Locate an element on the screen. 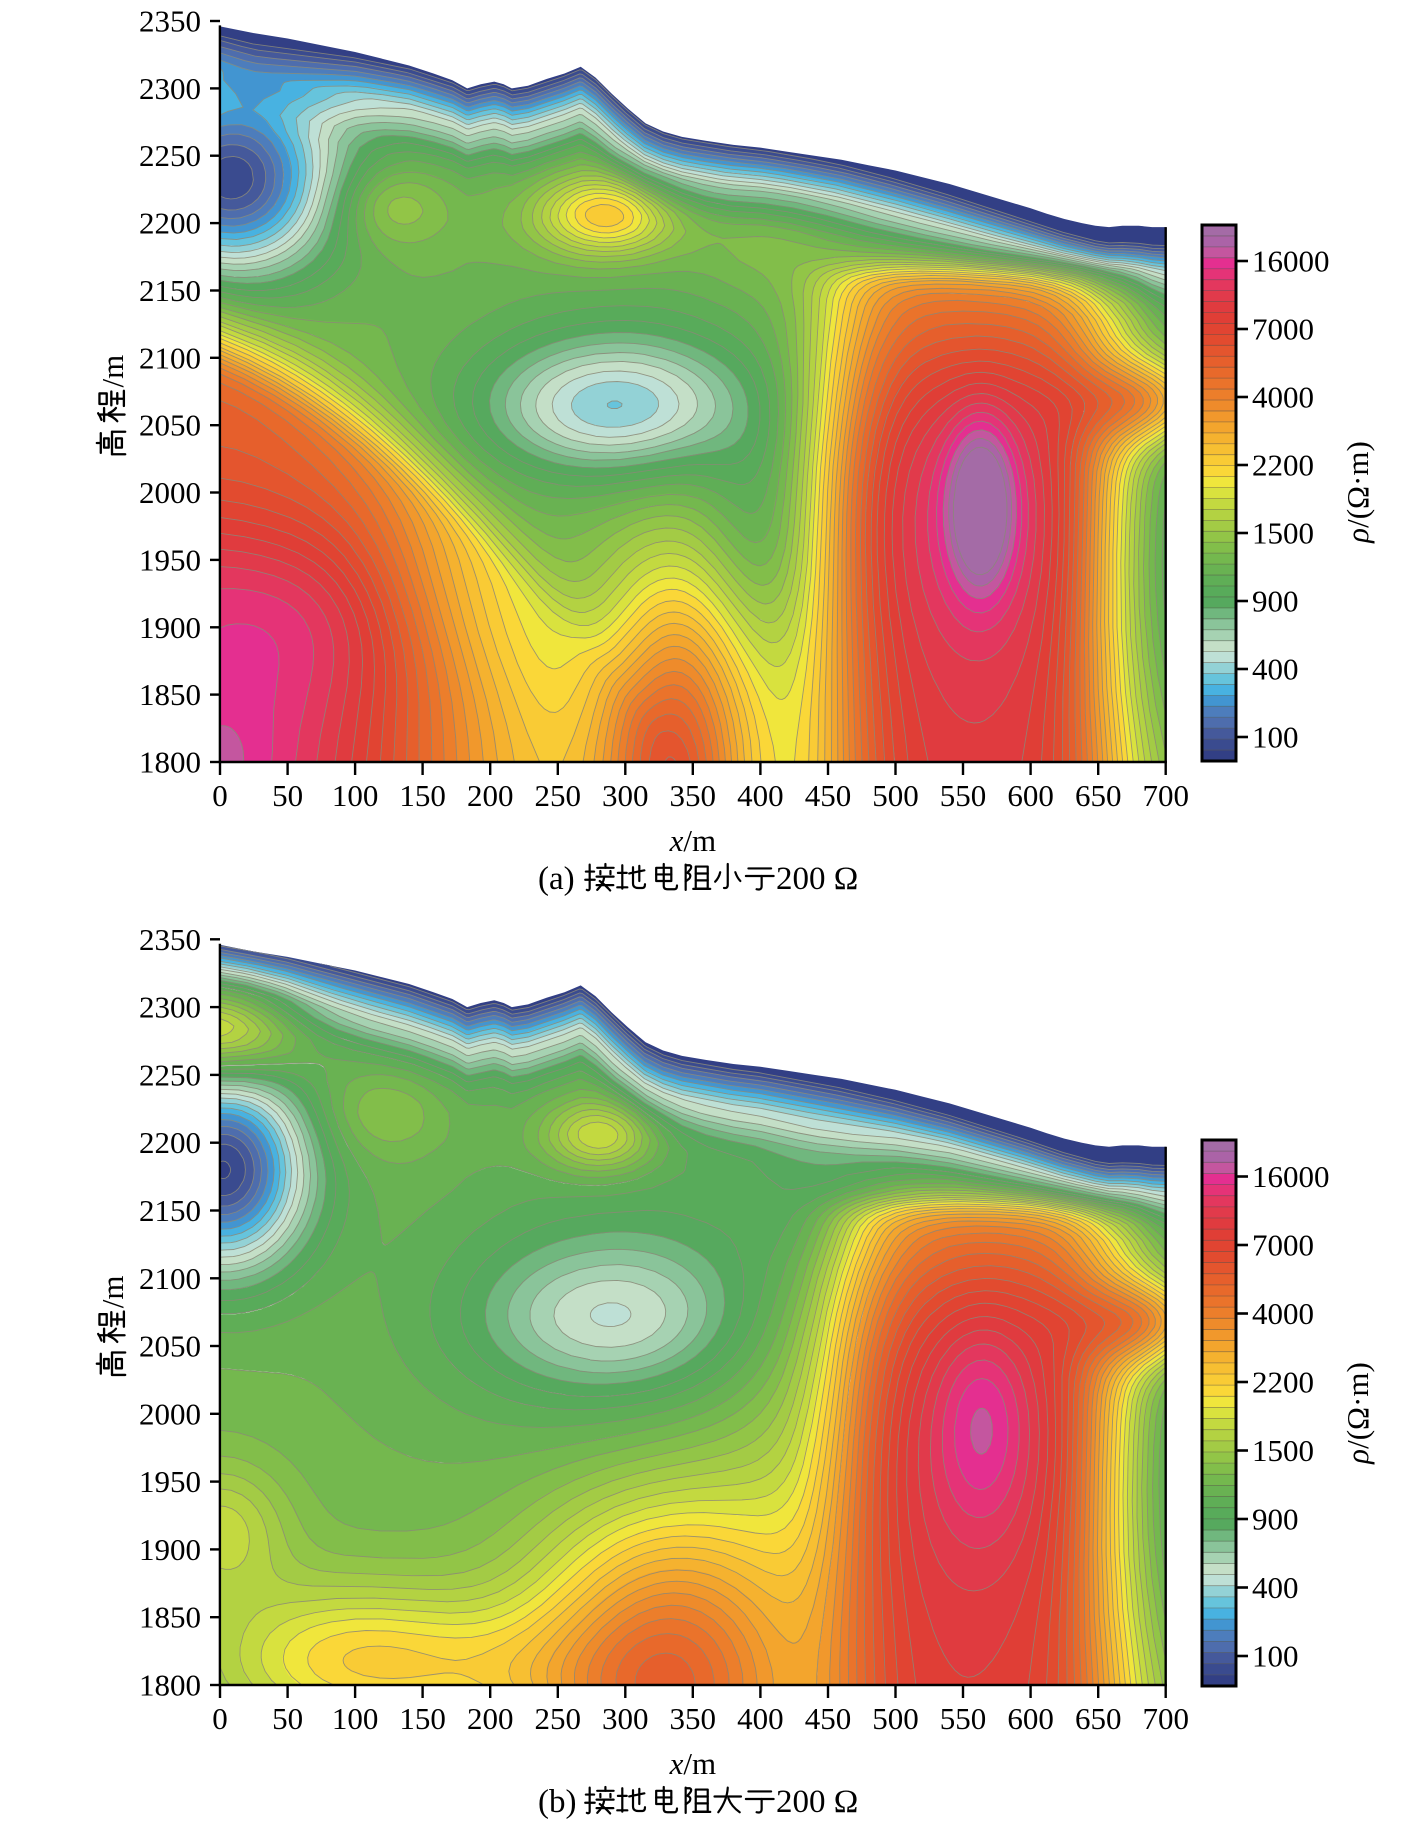  svg-text: (a) is located at coordinates (556, 879).